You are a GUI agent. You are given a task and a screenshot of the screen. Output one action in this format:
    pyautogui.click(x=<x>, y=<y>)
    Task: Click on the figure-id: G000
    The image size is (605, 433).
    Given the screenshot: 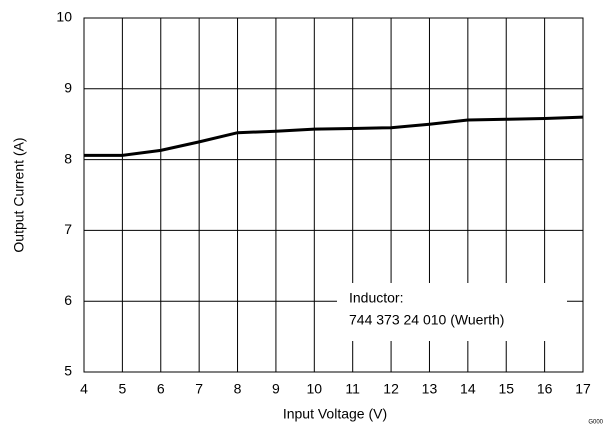 What is the action you would take?
    pyautogui.click(x=595, y=423)
    